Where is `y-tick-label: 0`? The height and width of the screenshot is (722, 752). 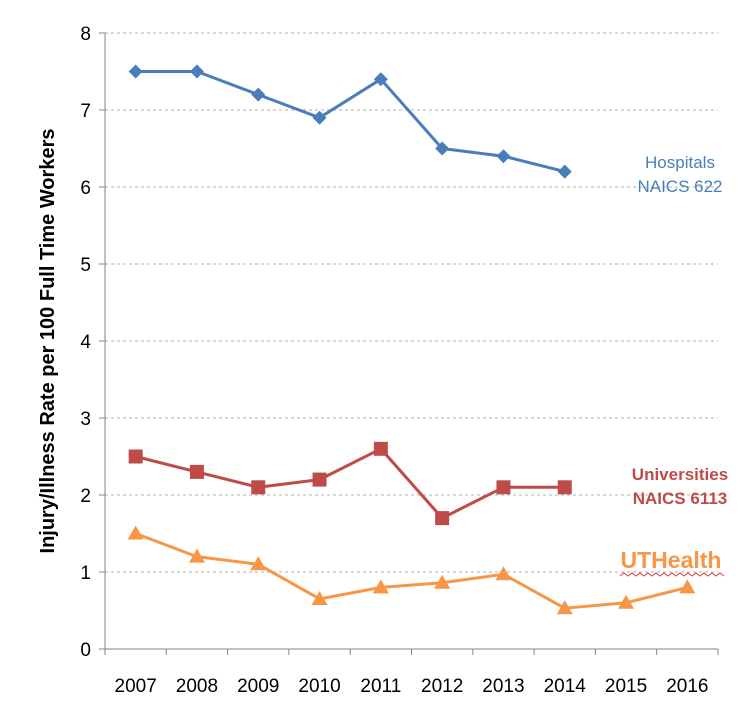
y-tick-label: 0 is located at coordinates (85, 650).